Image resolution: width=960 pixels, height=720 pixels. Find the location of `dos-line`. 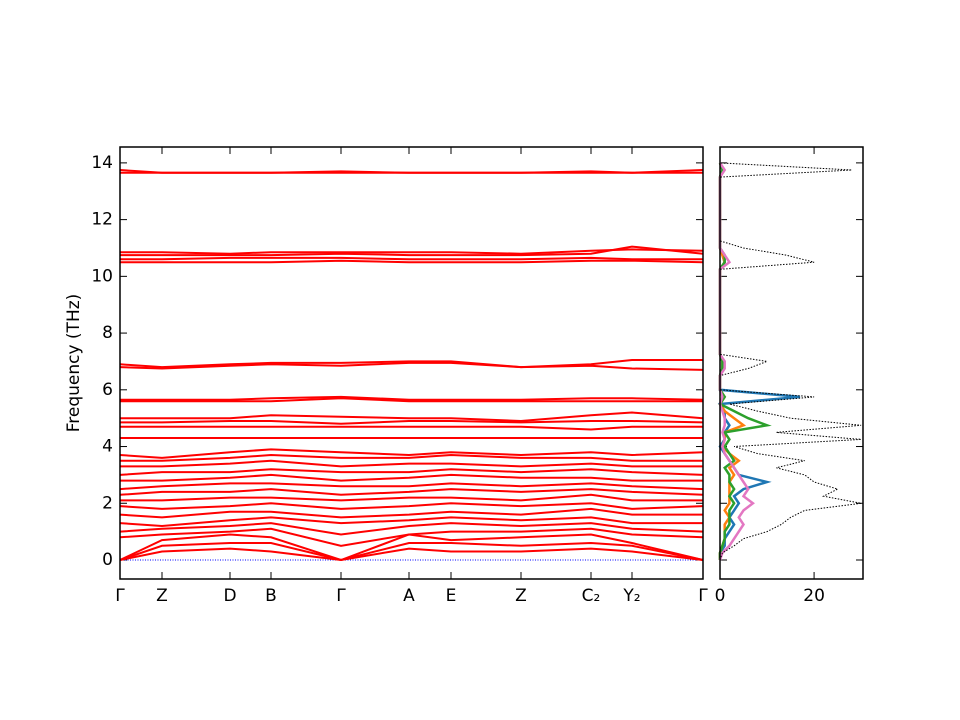

dos-line is located at coordinates (790, 361).